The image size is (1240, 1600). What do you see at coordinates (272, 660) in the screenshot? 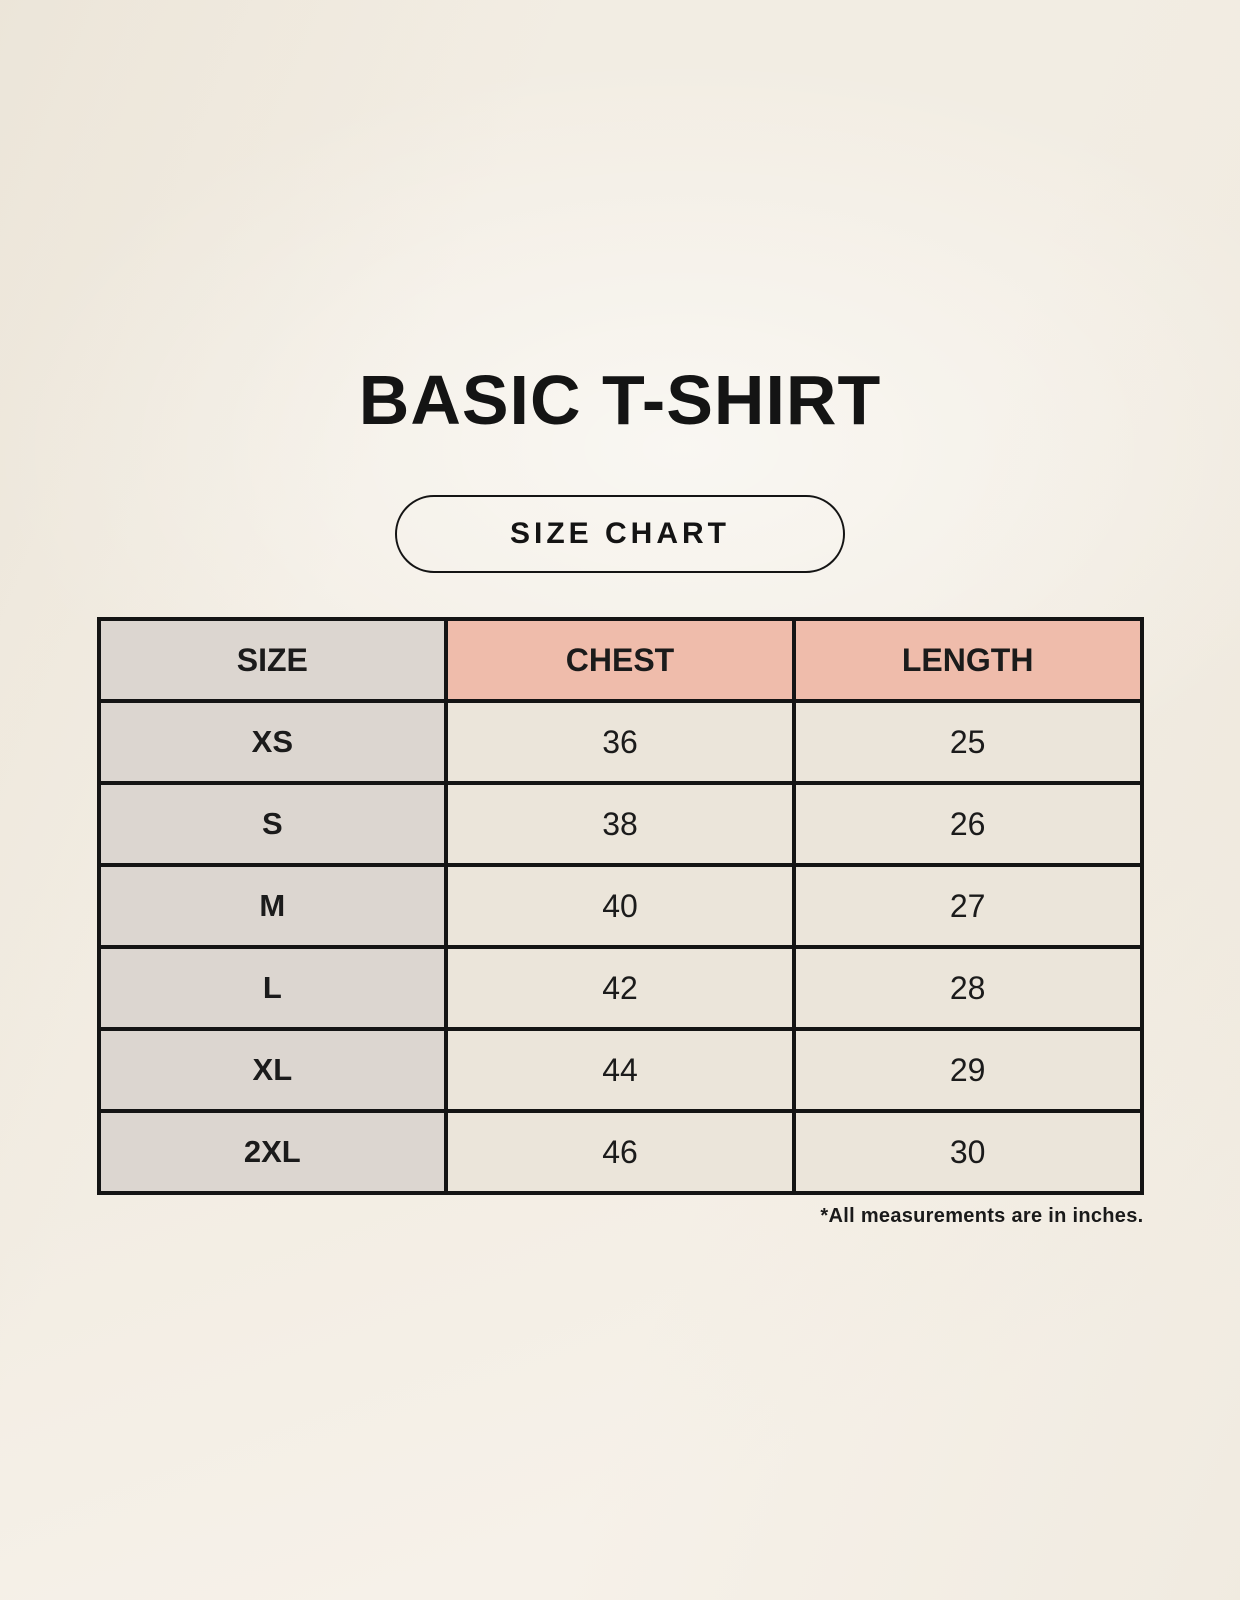
I see `column-header-size: SIZE` at bounding box center [272, 660].